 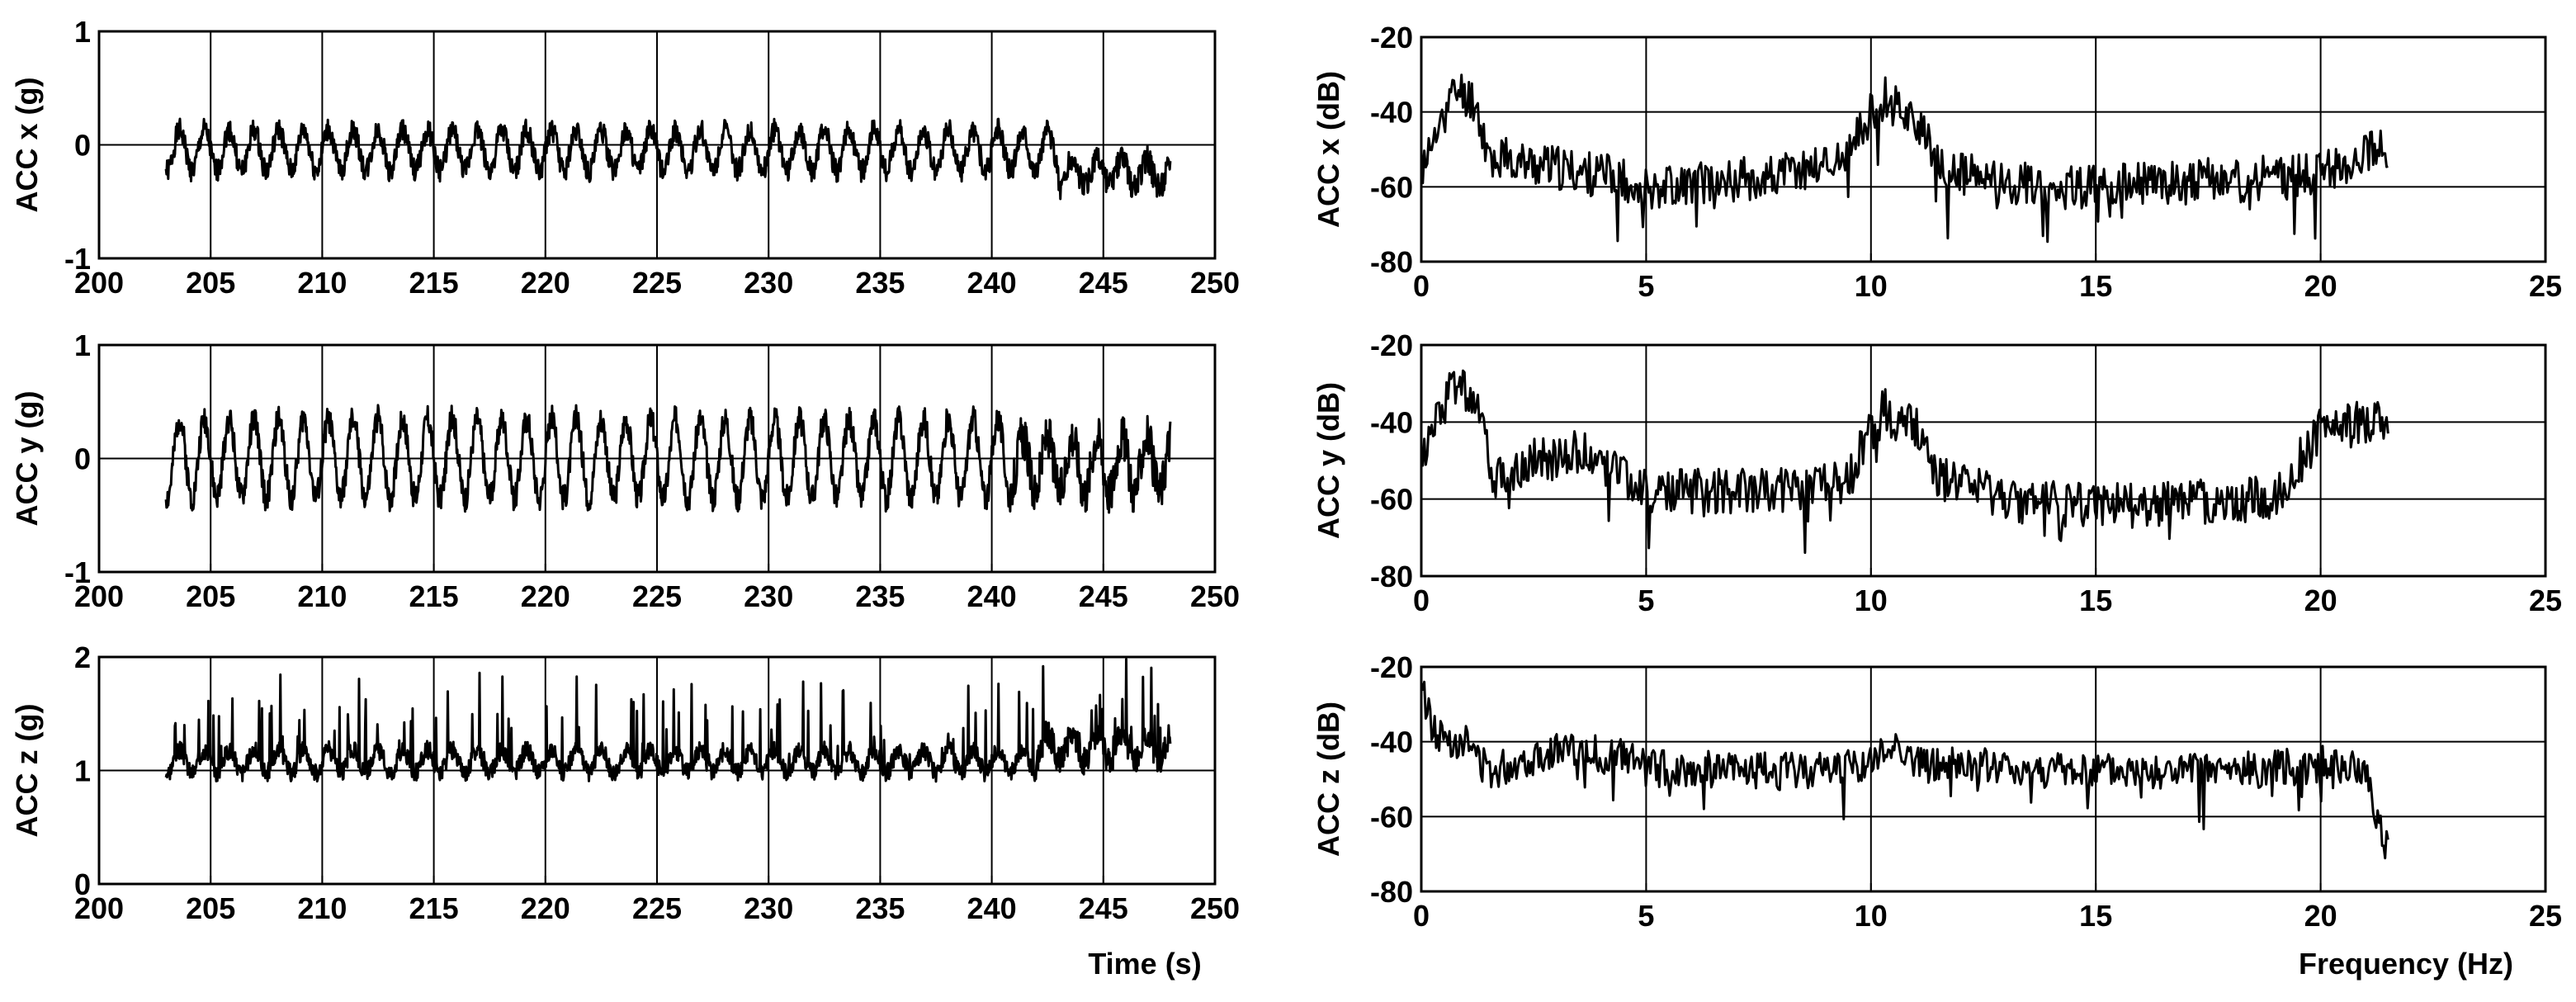 I want to click on acc-y-spectrum-ylabel: ACC y (dB), so click(x=1328, y=460).